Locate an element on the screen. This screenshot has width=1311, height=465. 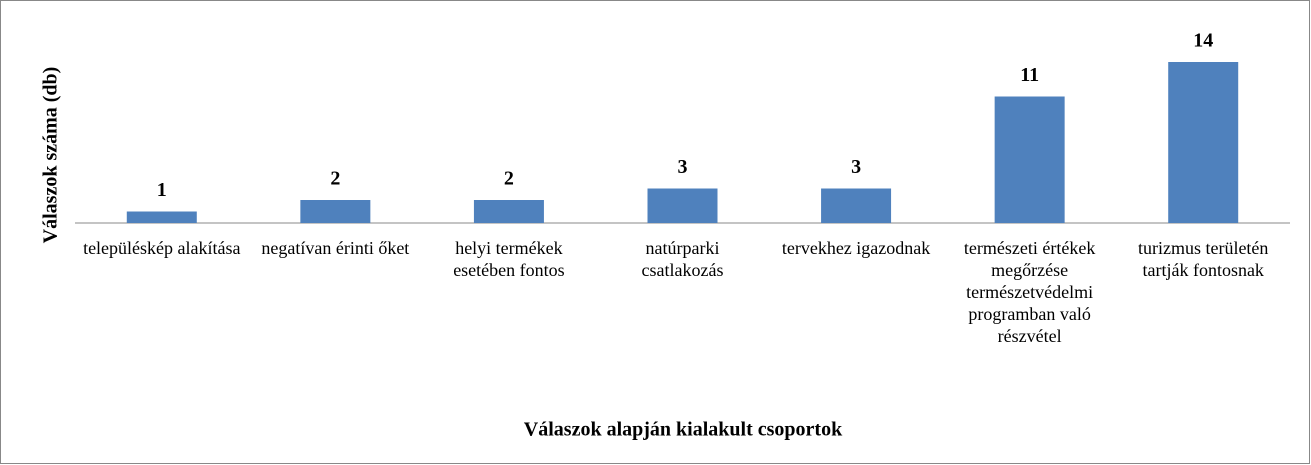
y-axis-title: Válaszok száma (db) is located at coordinates (51, 155).